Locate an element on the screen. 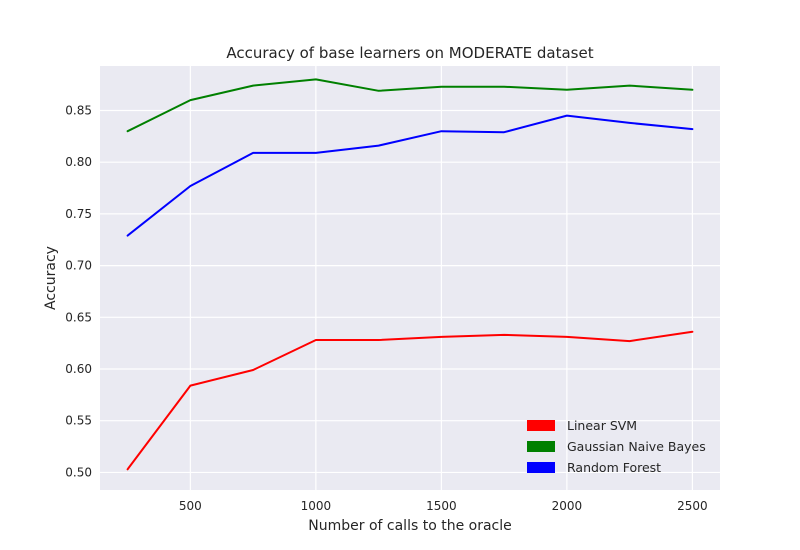 This screenshot has height=550, width=800. y-tick-label: 0.85 is located at coordinates (78, 110).